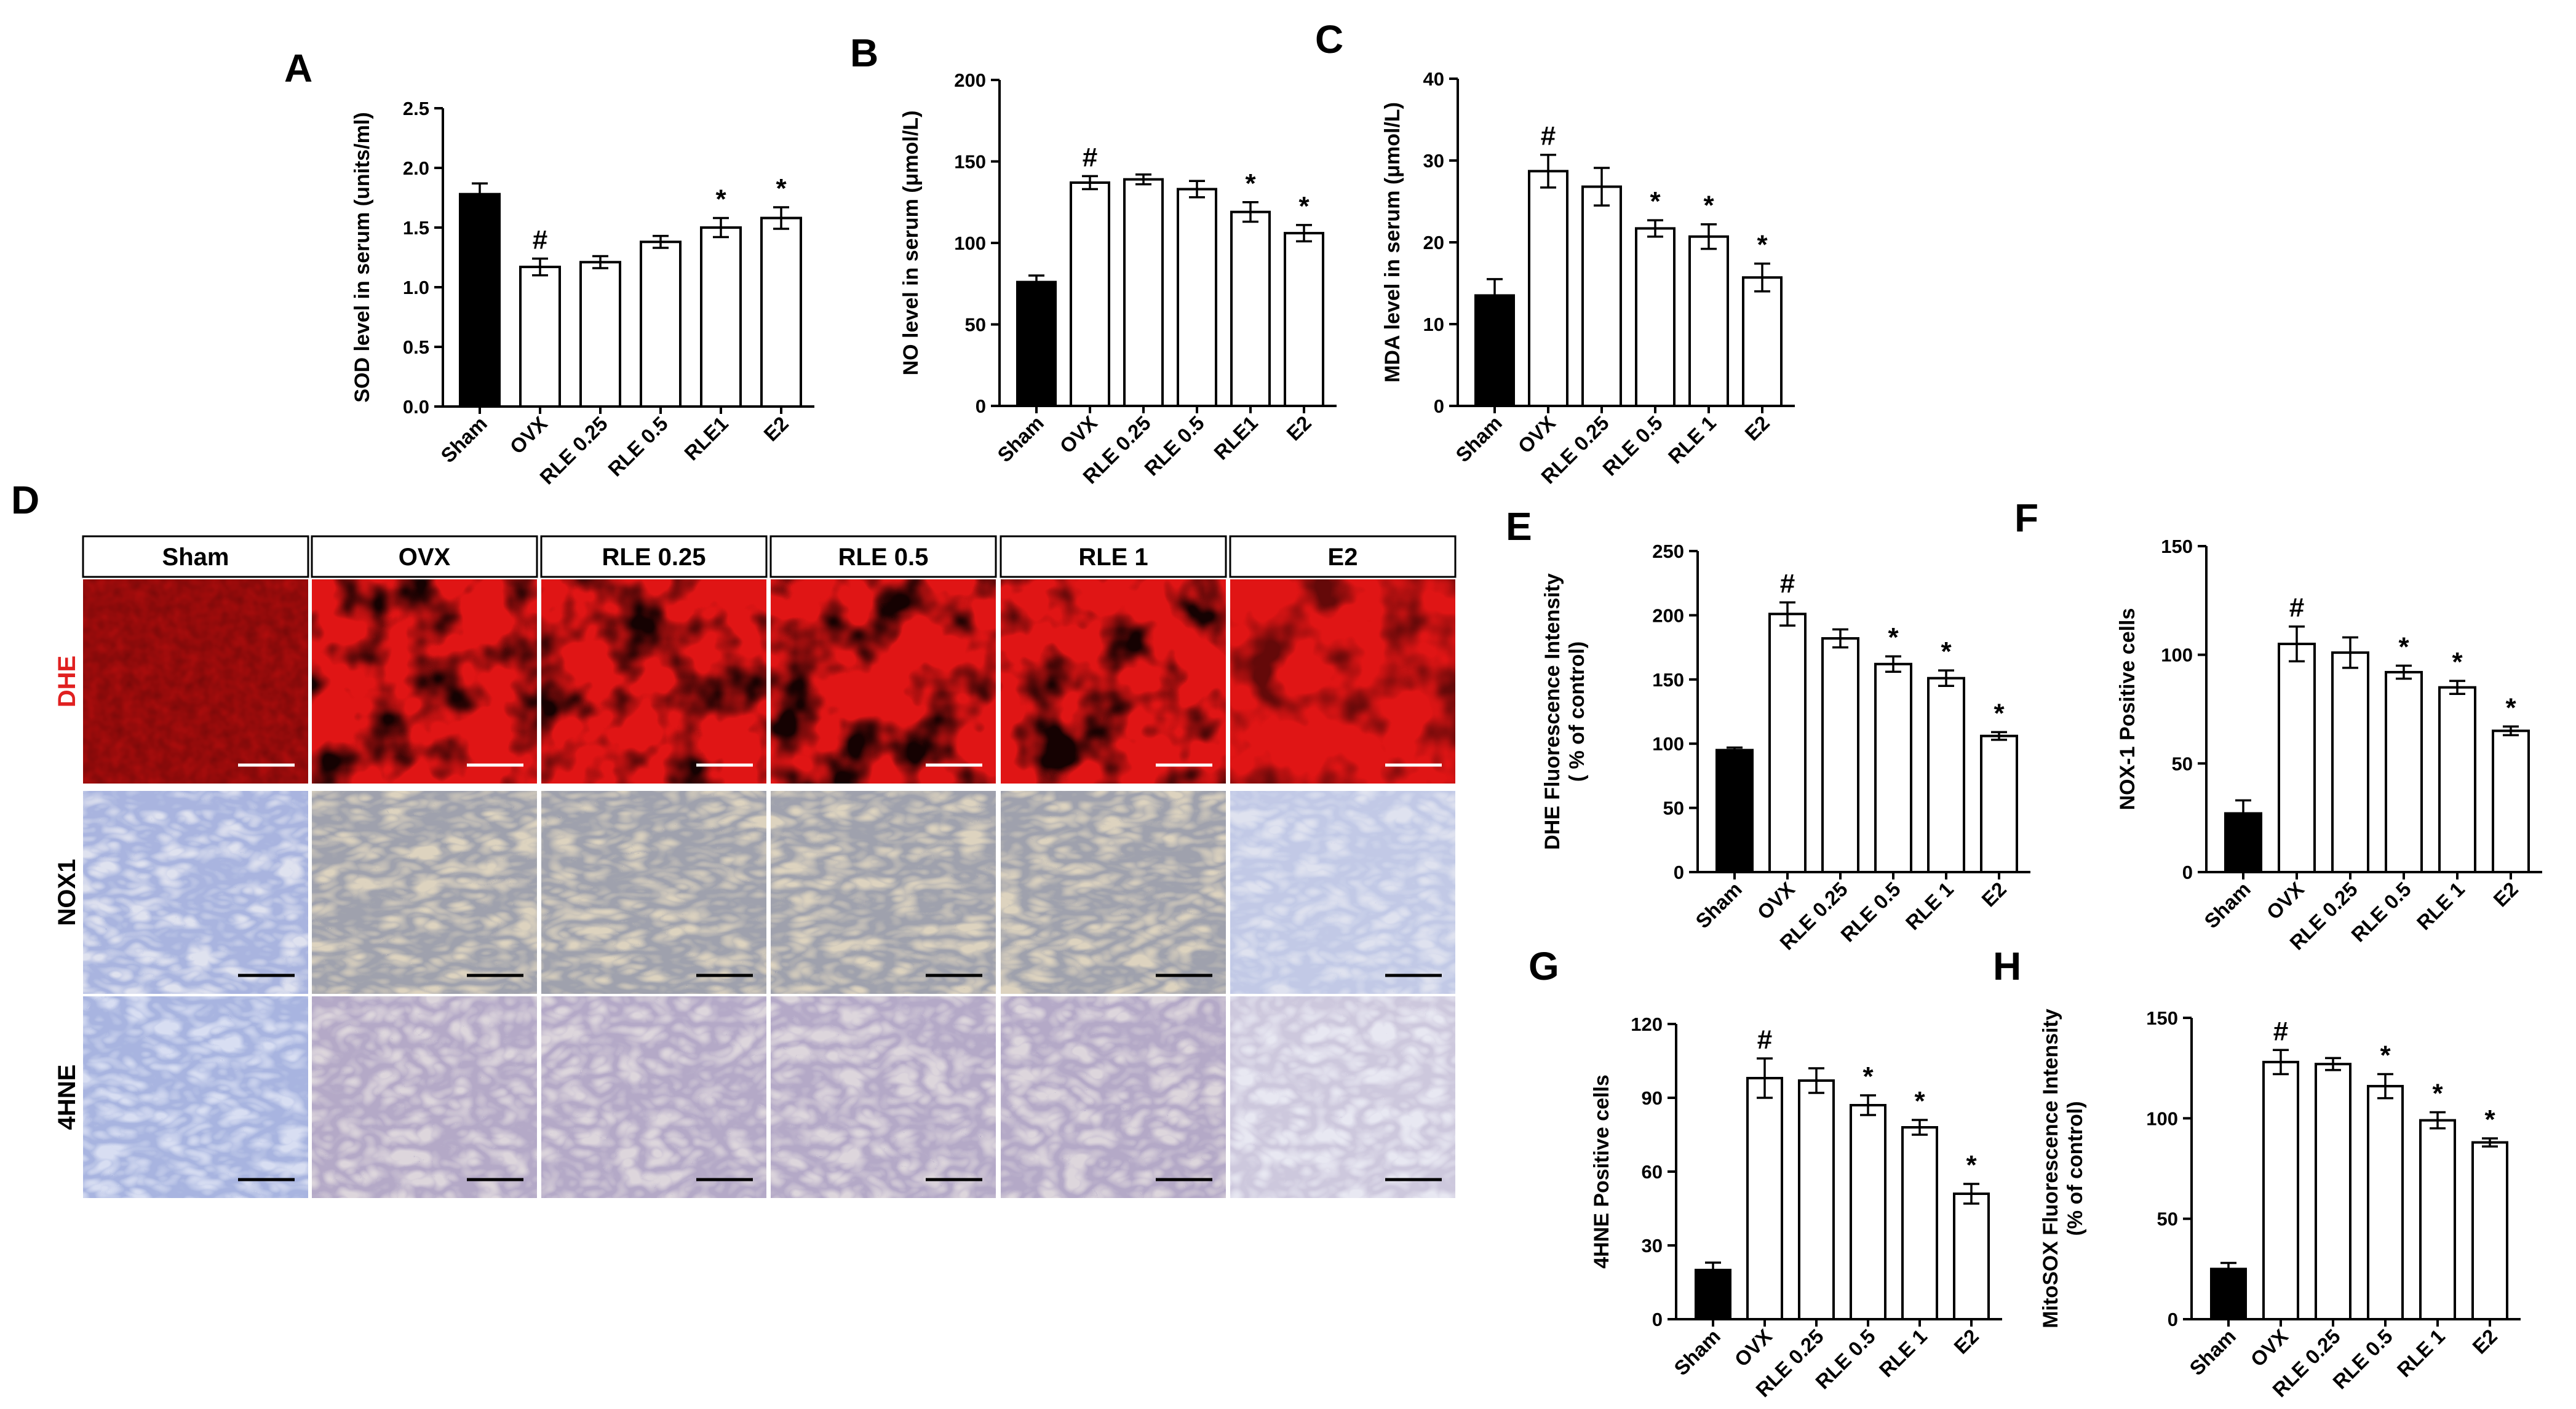 This screenshot has width=2576, height=1409. I want to click on y-axis-label: 4HNE Positive cells, so click(1601, 1171).